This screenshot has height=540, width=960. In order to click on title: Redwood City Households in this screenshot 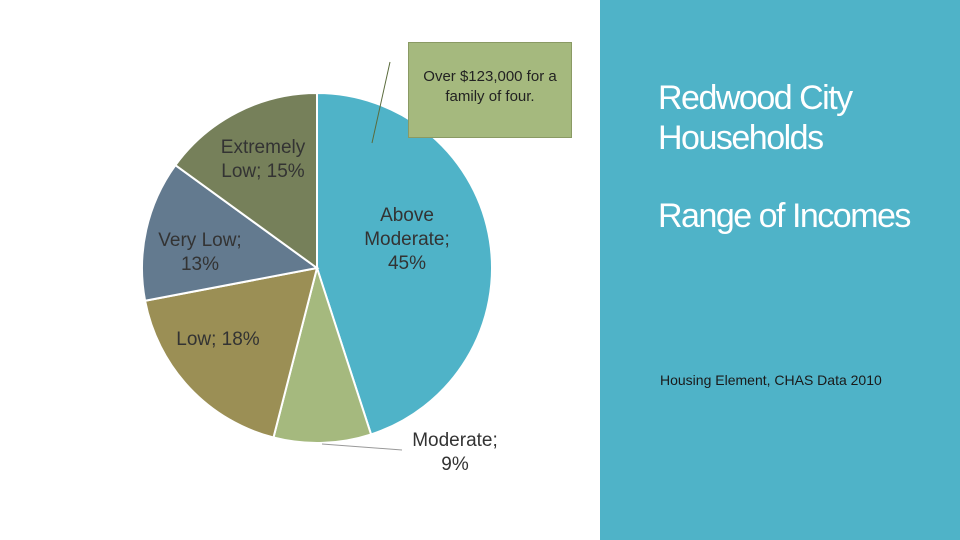, I will do `click(755, 118)`.